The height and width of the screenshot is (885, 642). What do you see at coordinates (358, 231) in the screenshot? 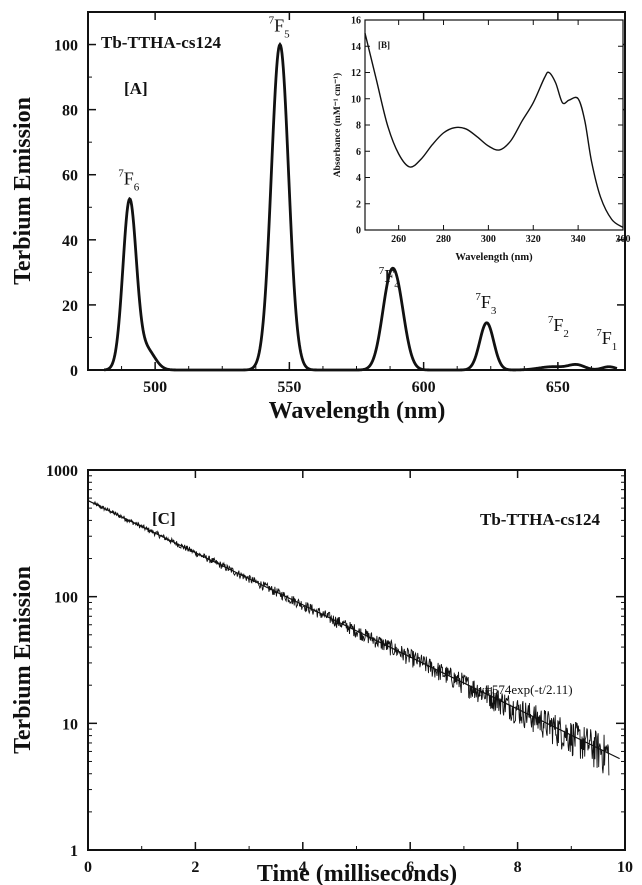
I see `panel-b-y-tick-label: 0` at bounding box center [358, 231].